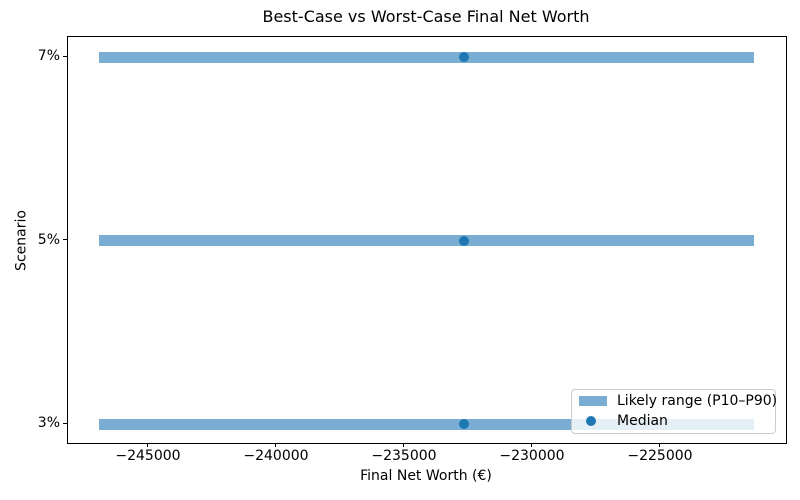  What do you see at coordinates (593, 401) in the screenshot?
I see `range-bar-swatch-icon` at bounding box center [593, 401].